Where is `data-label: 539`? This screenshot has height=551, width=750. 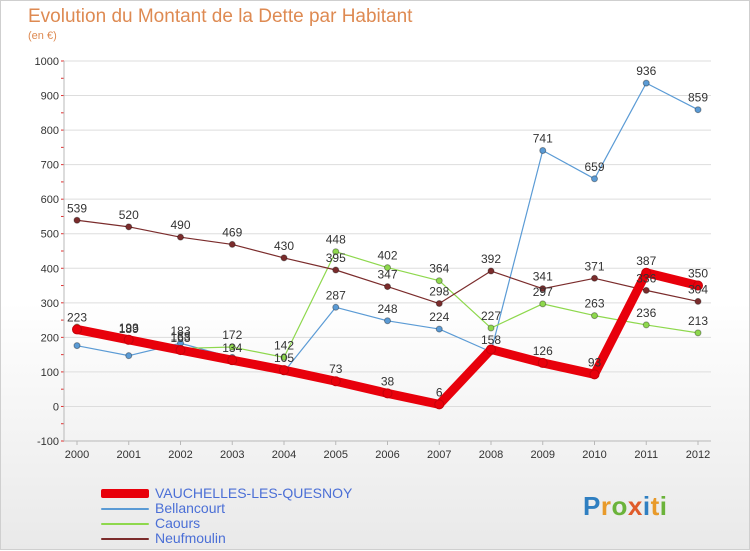 data-label: 539 is located at coordinates (77, 208).